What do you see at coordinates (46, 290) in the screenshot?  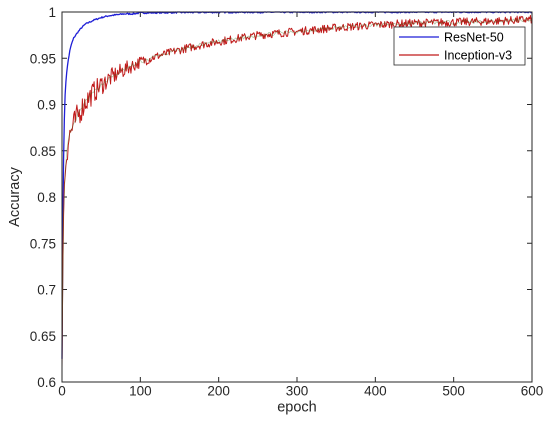 I see `y-tick-label: 0.7` at bounding box center [46, 290].